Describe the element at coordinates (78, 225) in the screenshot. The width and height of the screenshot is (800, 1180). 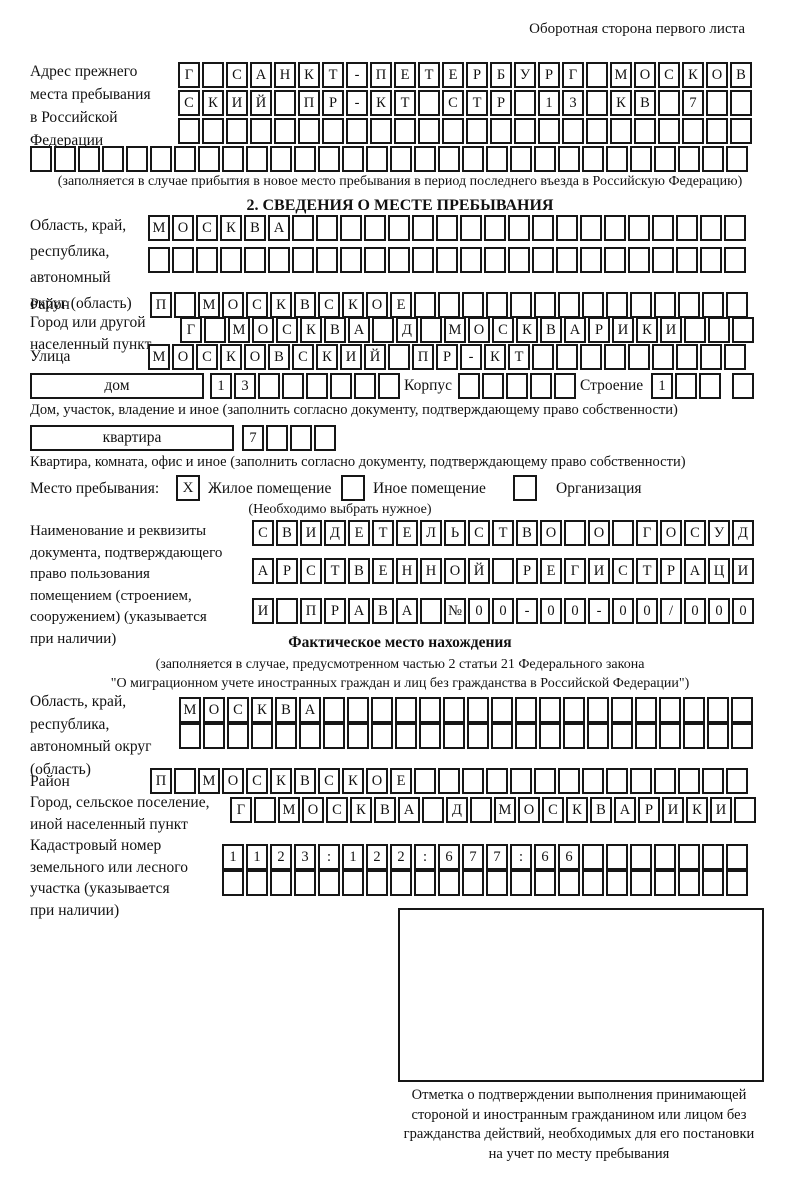
I see `label-line: Область, край,` at that location.